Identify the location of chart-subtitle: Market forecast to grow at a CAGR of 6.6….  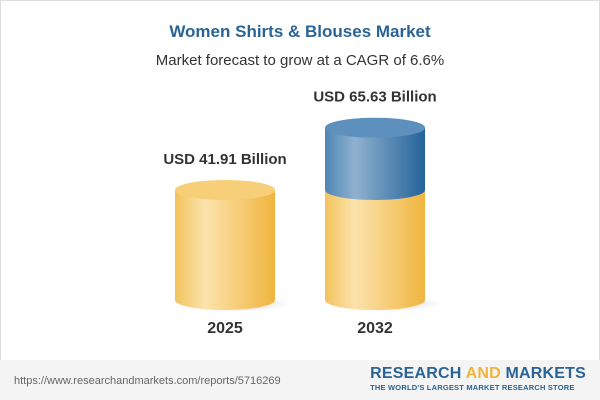
(300, 60).